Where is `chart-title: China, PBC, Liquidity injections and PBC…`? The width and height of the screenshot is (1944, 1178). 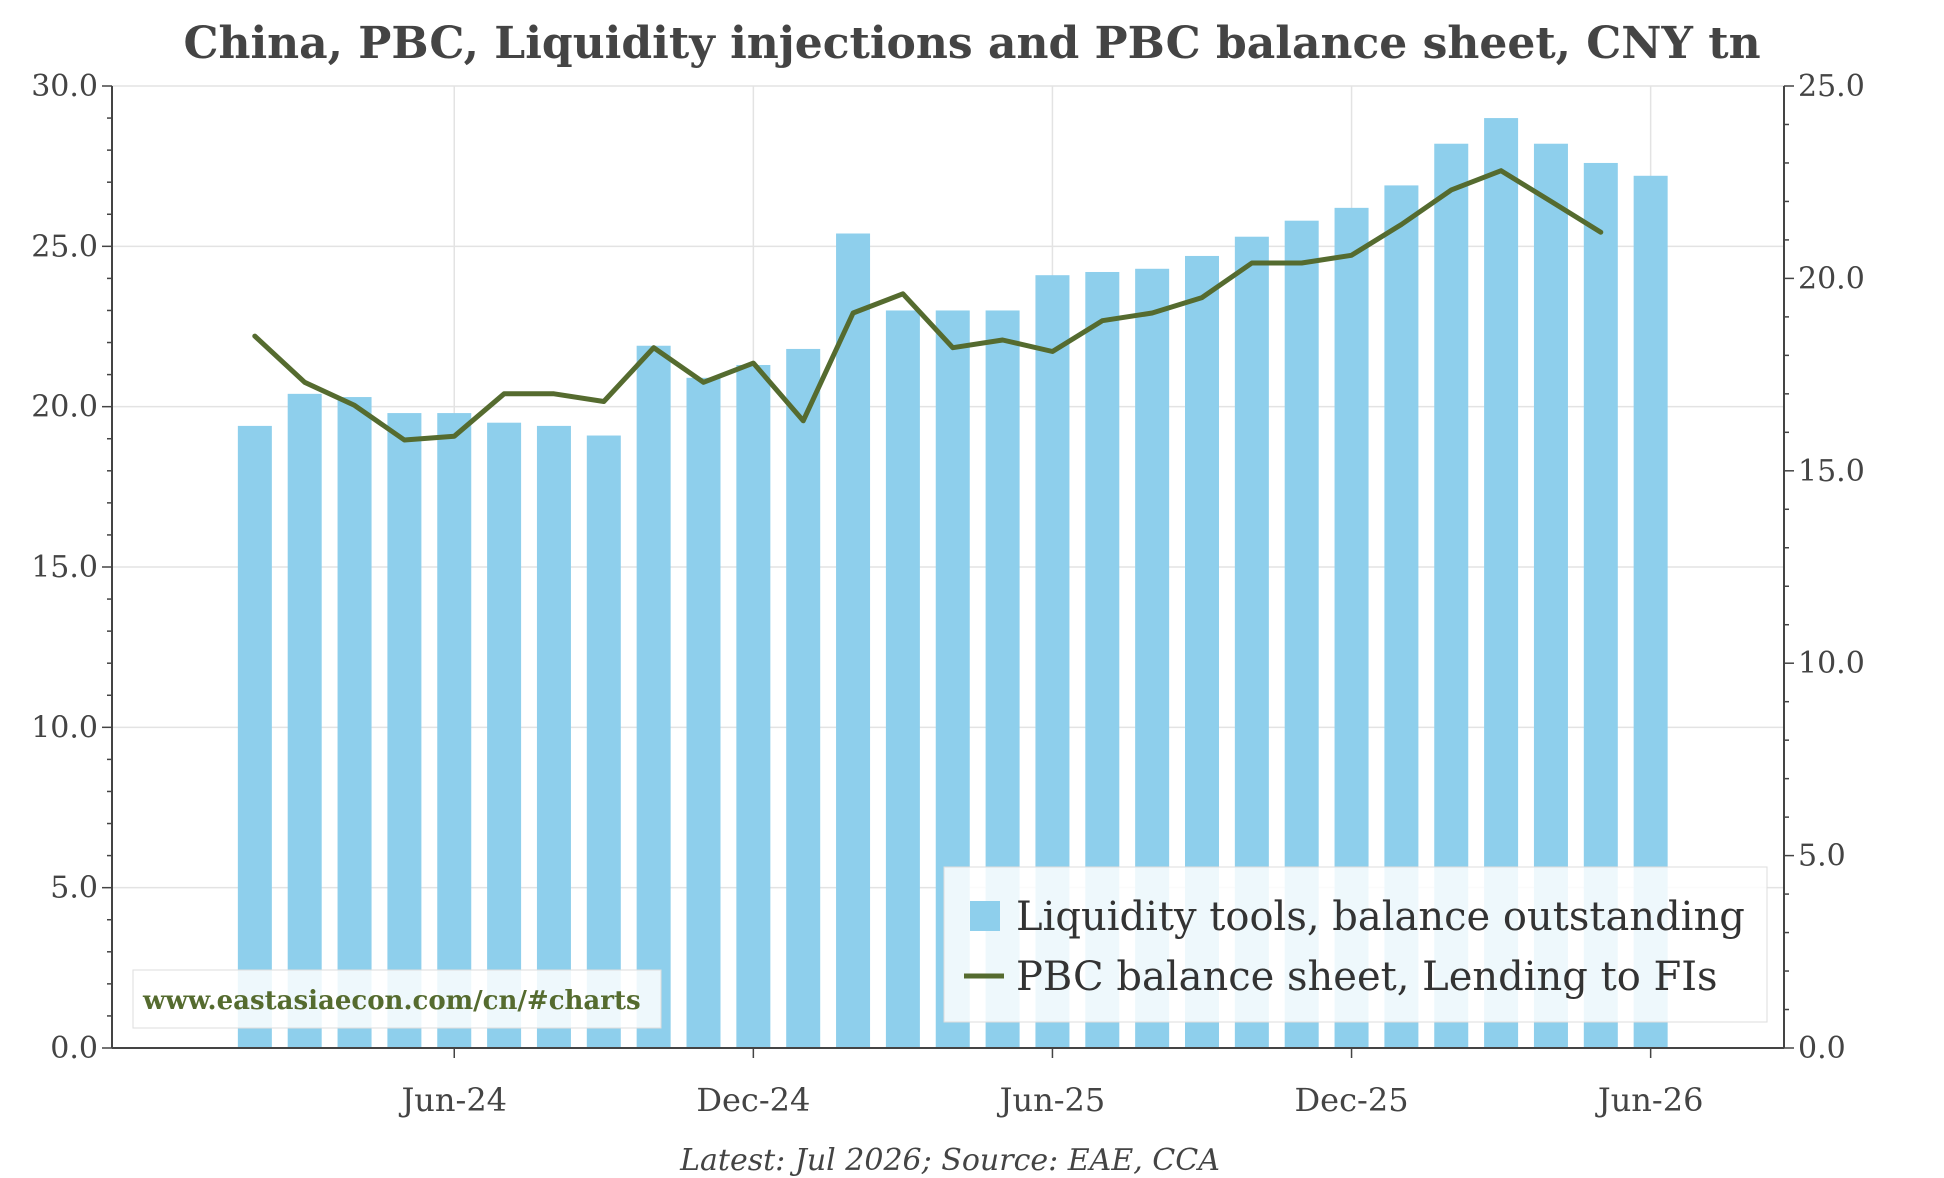
chart-title: China, PBC, Liquidity injections and PBC… is located at coordinates (971, 43).